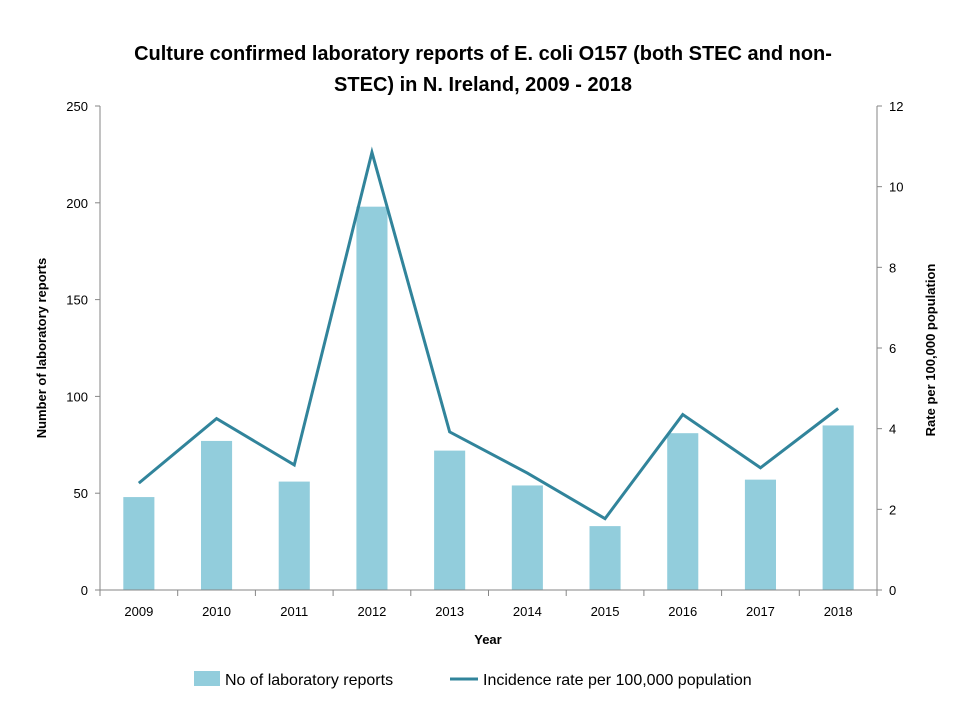 This screenshot has height=720, width=960. I want to click on bar-2009, so click(139, 543).